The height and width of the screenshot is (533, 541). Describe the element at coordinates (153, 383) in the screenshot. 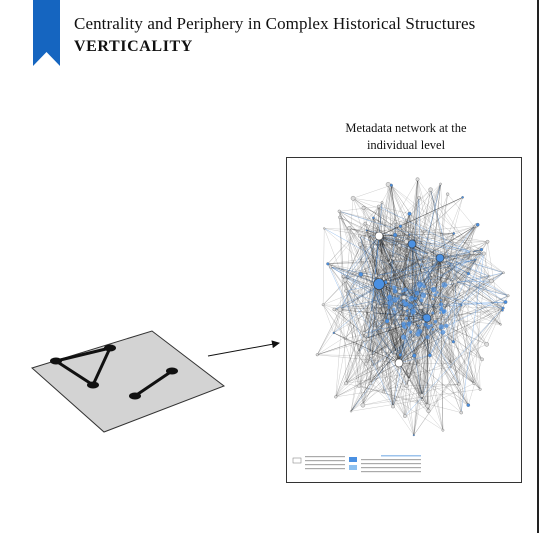

I see `segment-graph` at that location.